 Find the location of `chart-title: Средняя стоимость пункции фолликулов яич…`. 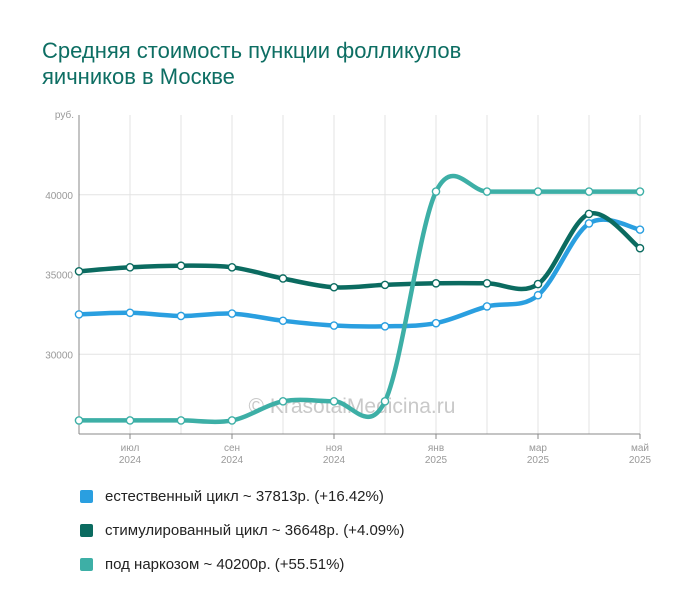

chart-title: Средняя стоимость пункции фолликулов яич… is located at coordinates (342, 64).